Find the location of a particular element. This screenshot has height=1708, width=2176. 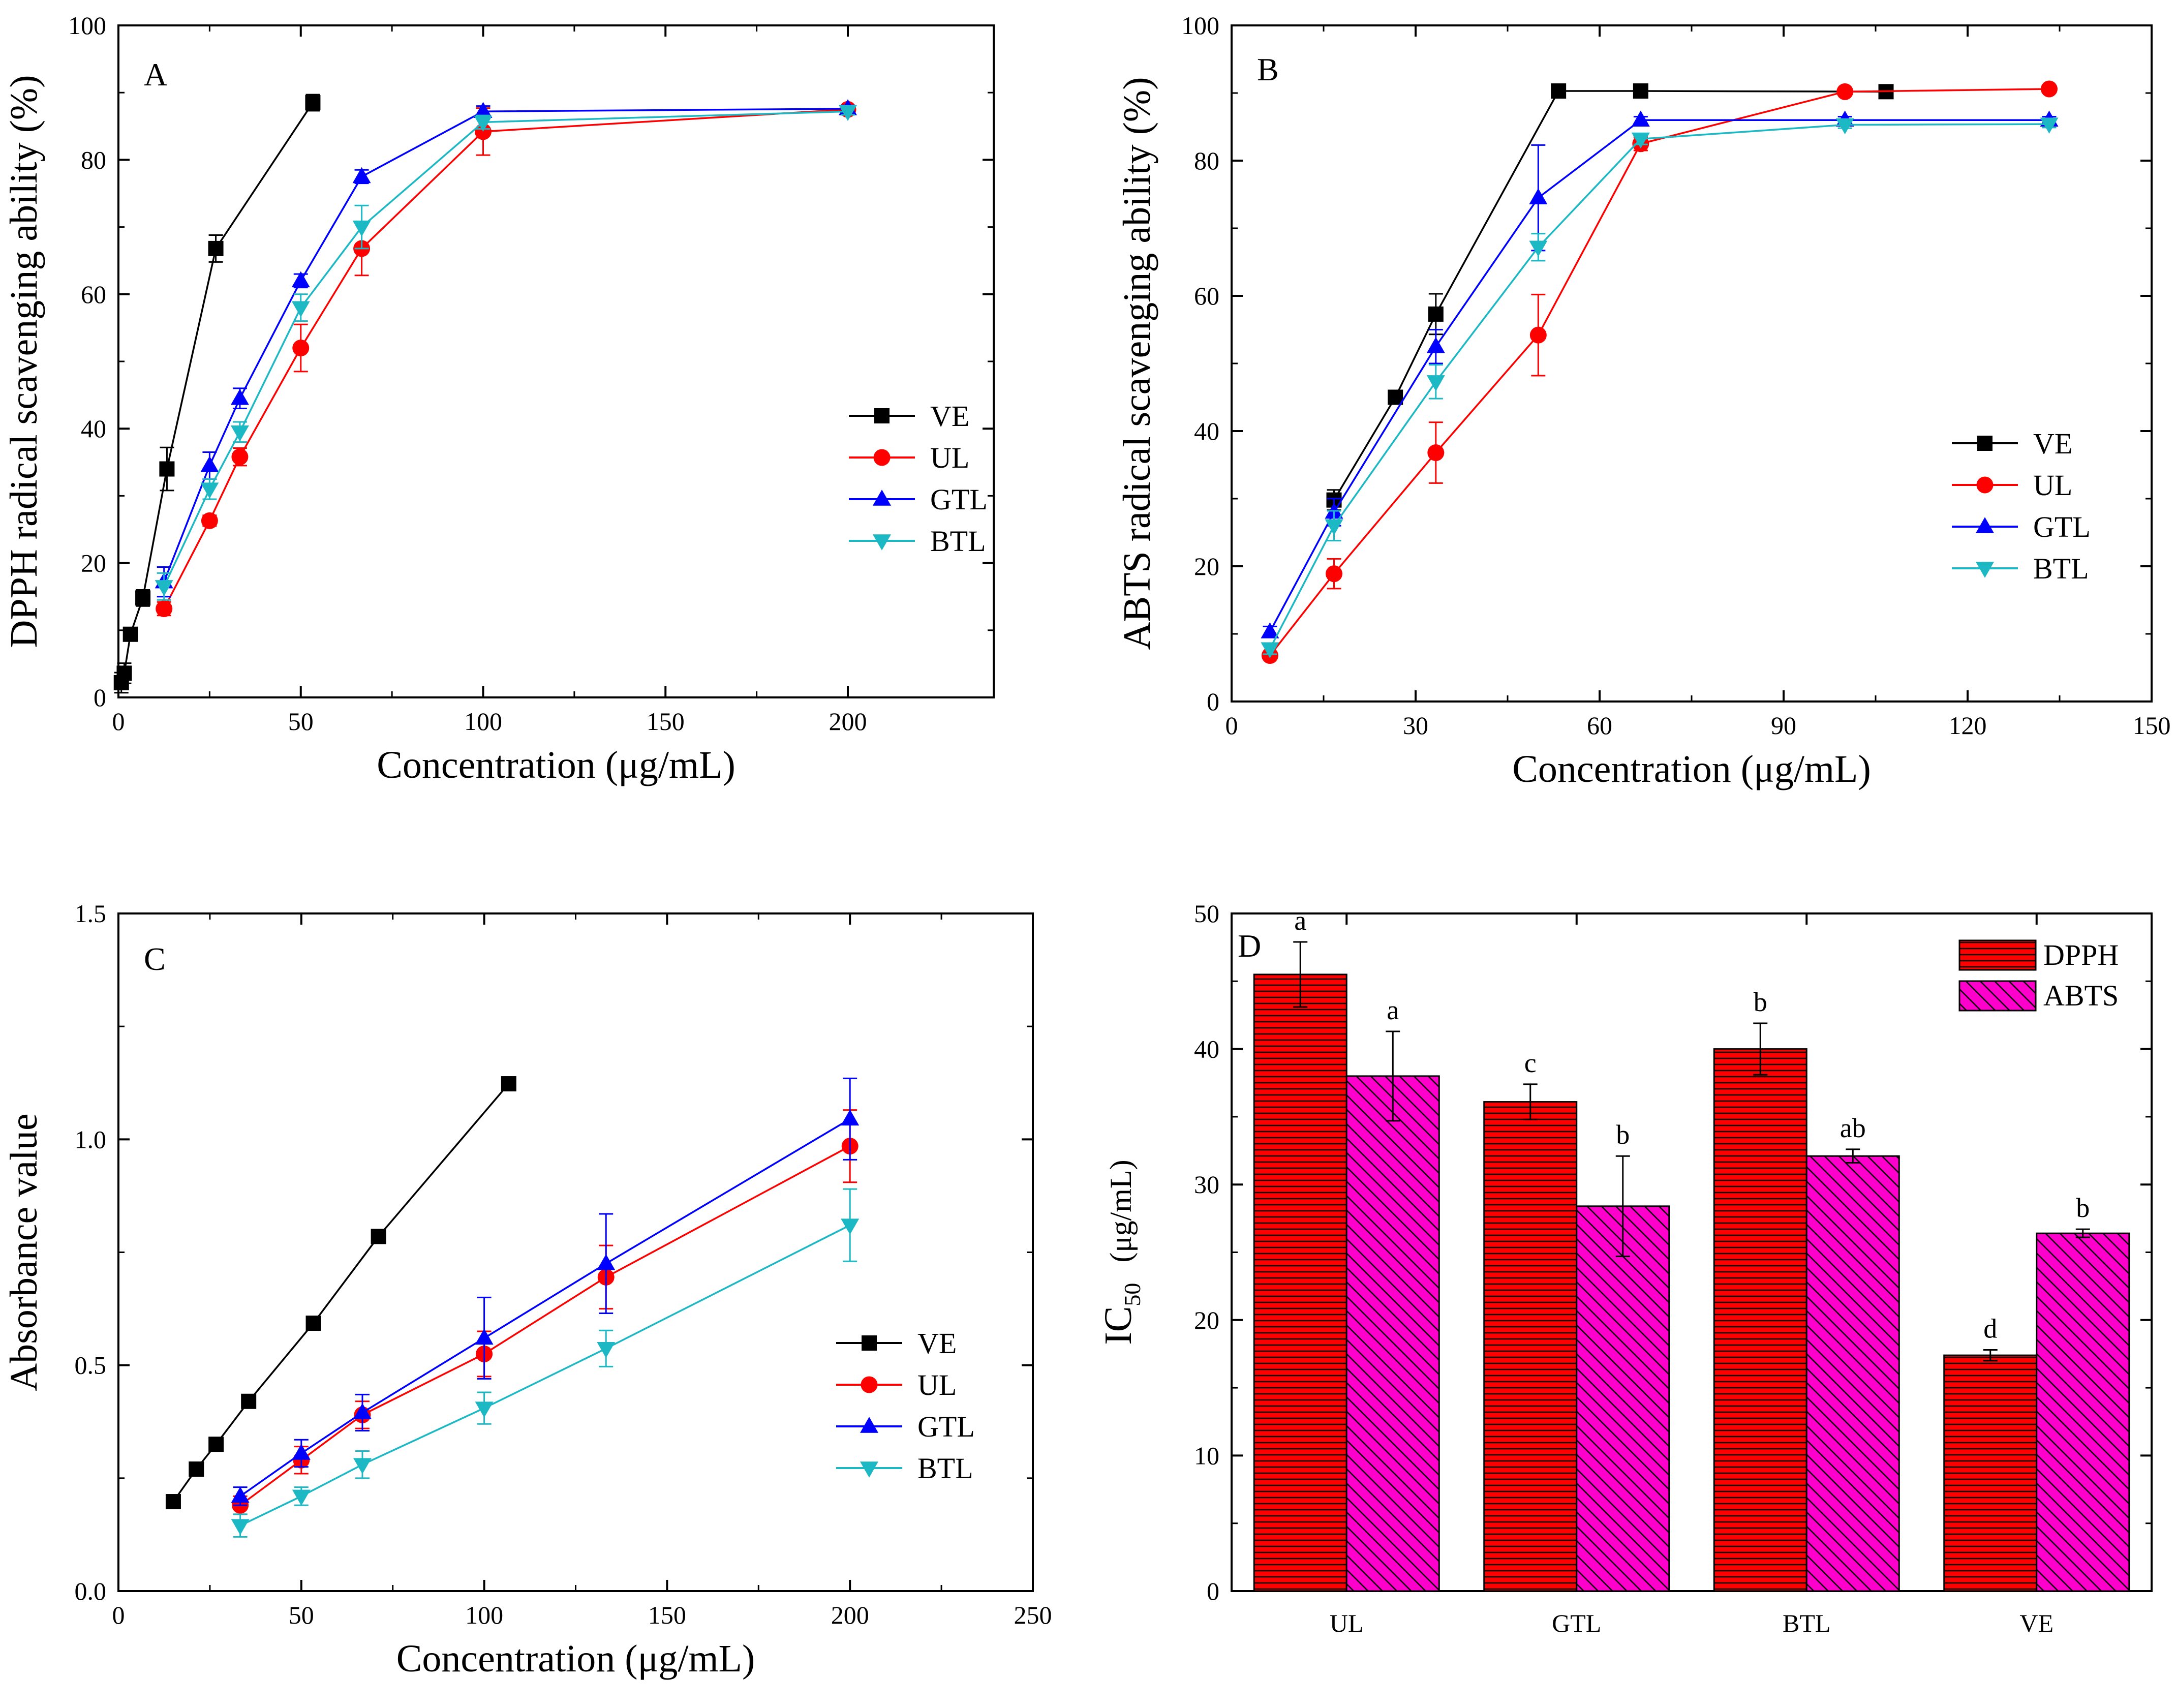

legend-marker-ve is located at coordinates (1985, 443).